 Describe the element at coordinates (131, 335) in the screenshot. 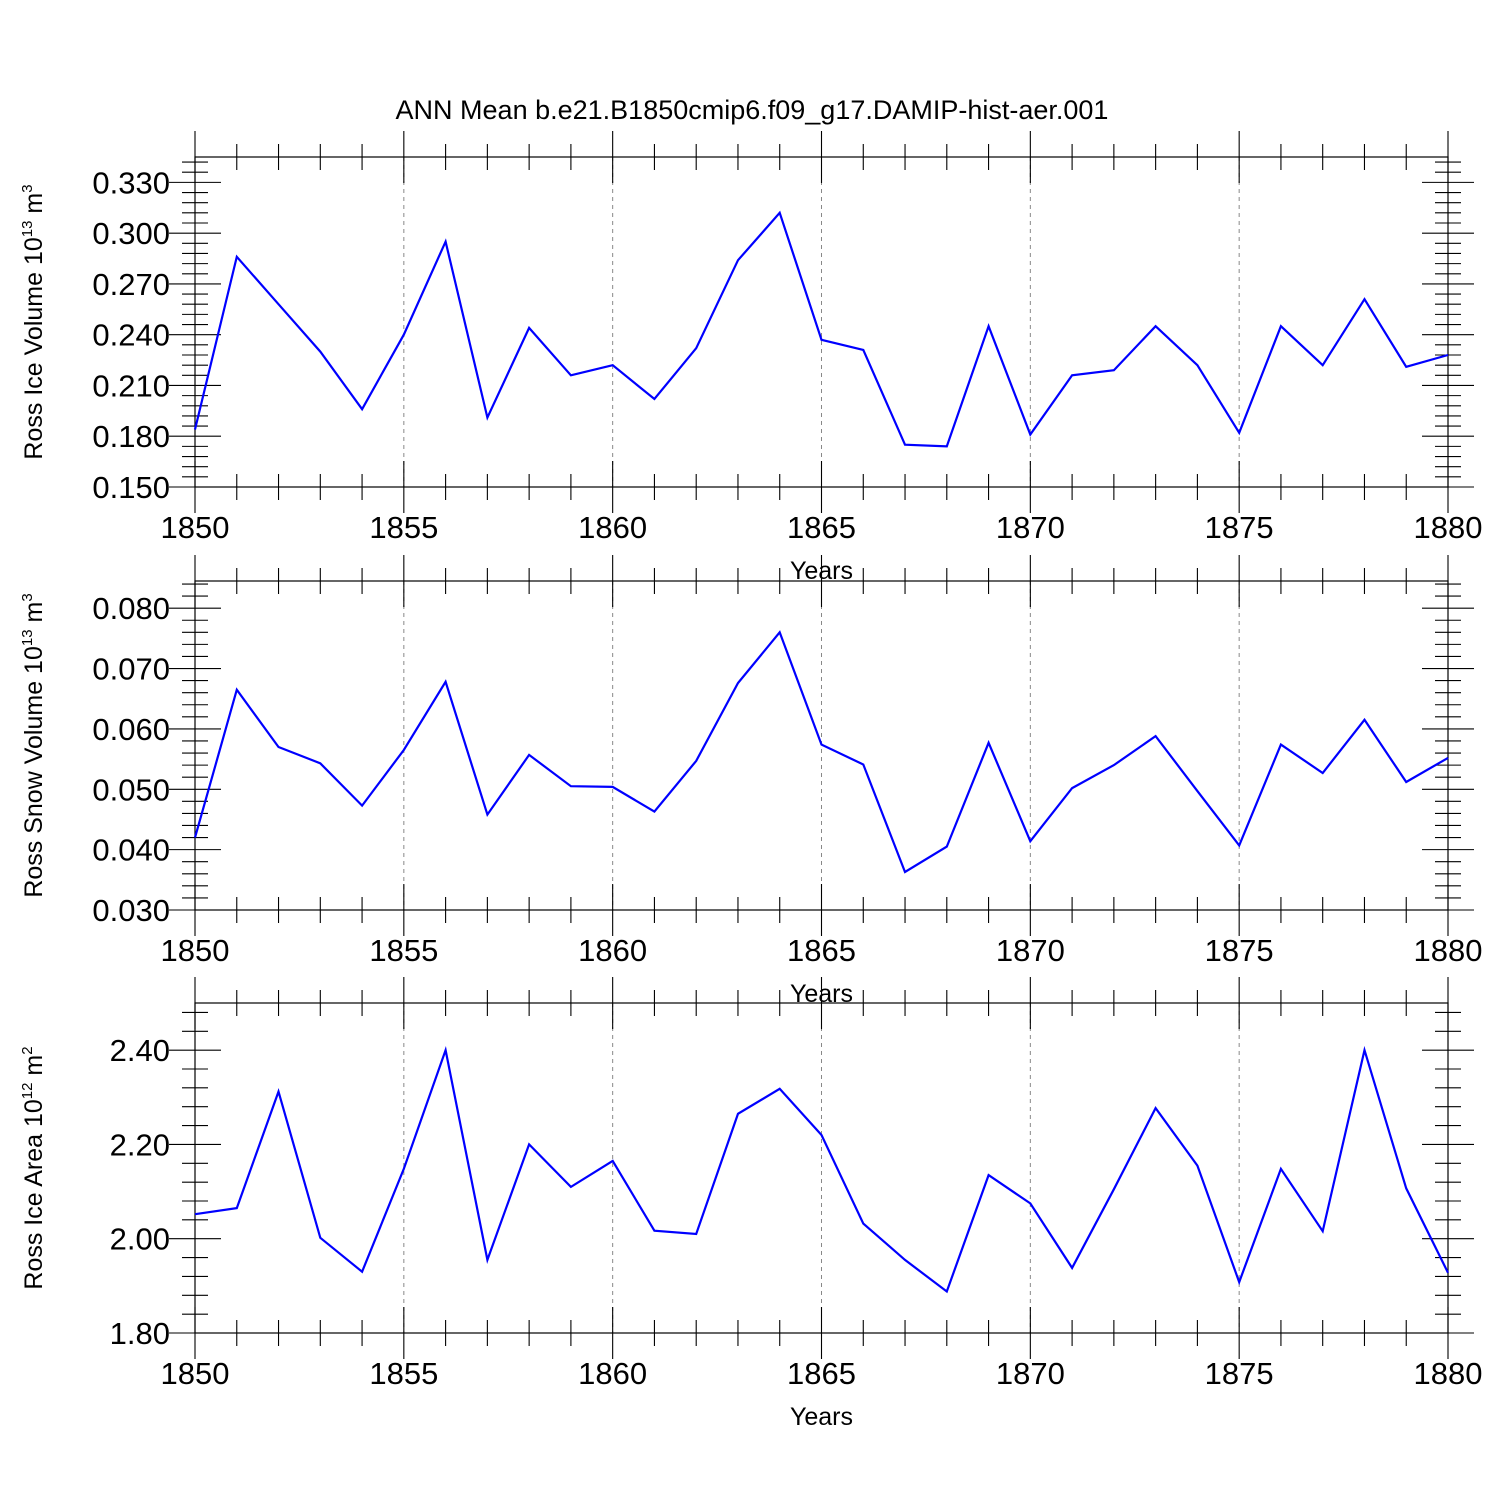

I see `y-tick-label: 0.240` at that location.